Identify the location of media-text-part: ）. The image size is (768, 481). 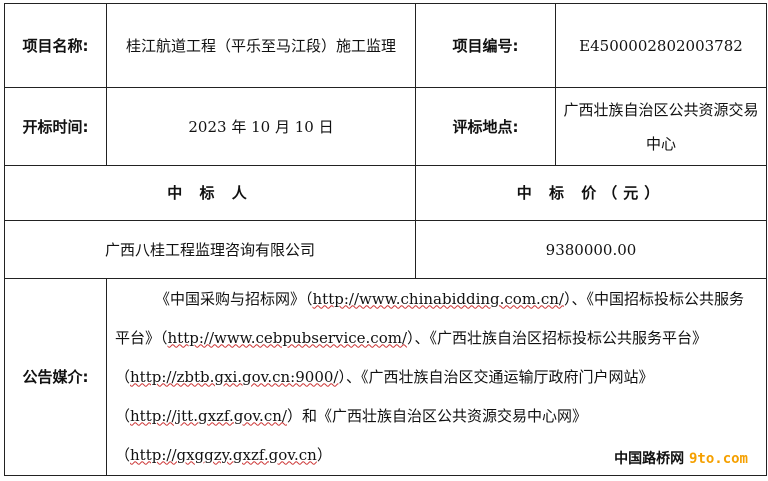
(324, 454).